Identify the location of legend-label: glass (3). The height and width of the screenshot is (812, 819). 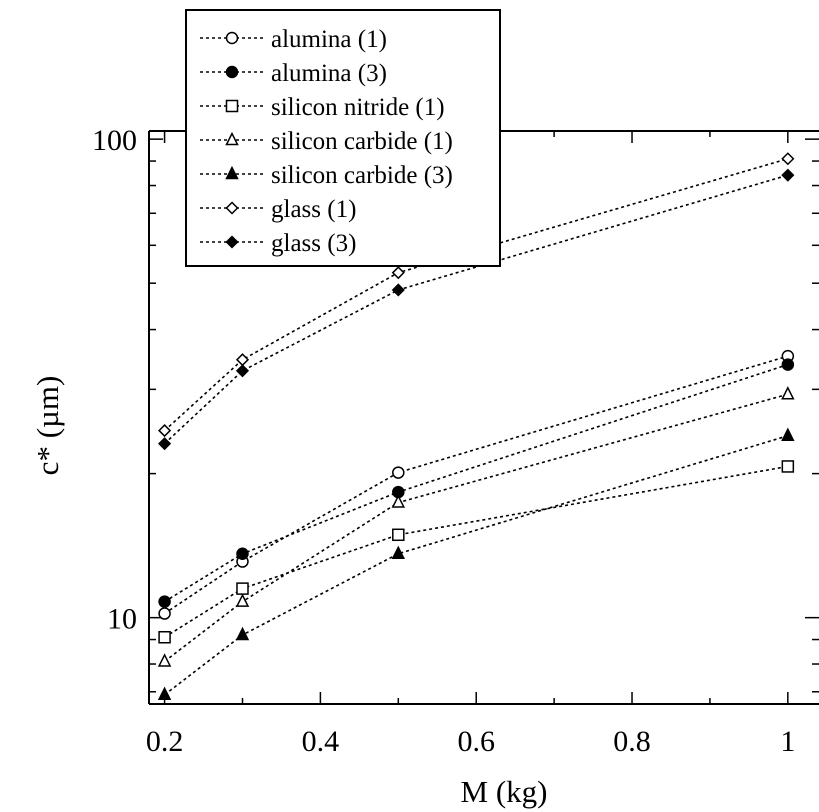
(313, 243).